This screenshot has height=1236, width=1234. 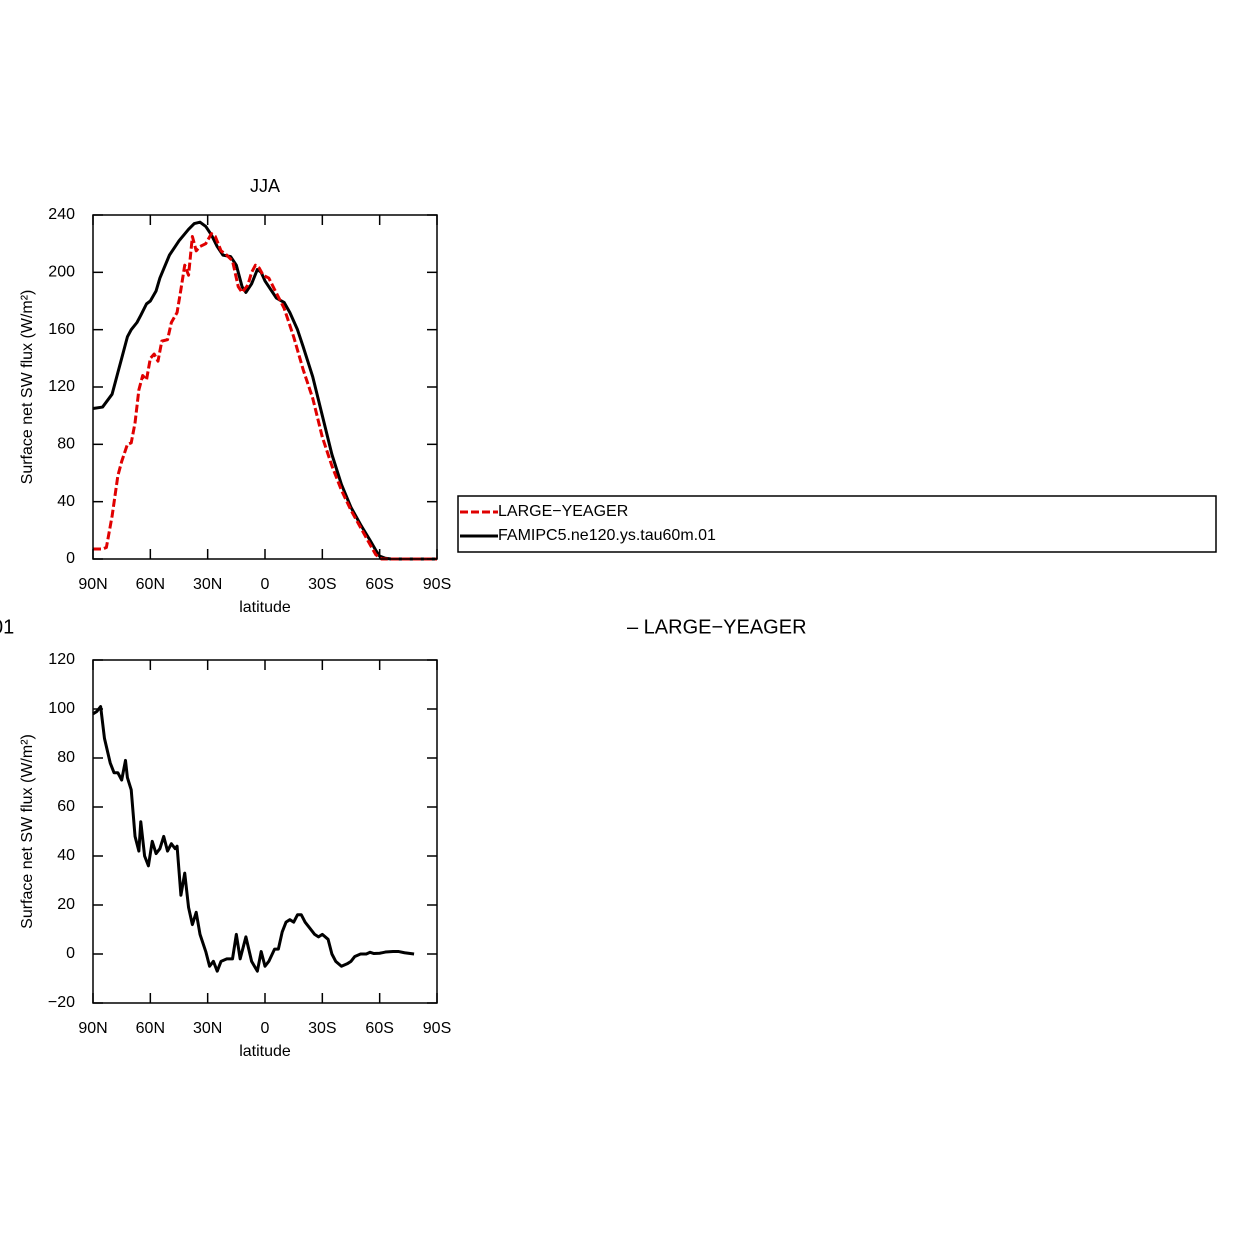 I want to click on legend-label: LARGE−YEAGER, so click(x=563, y=511).